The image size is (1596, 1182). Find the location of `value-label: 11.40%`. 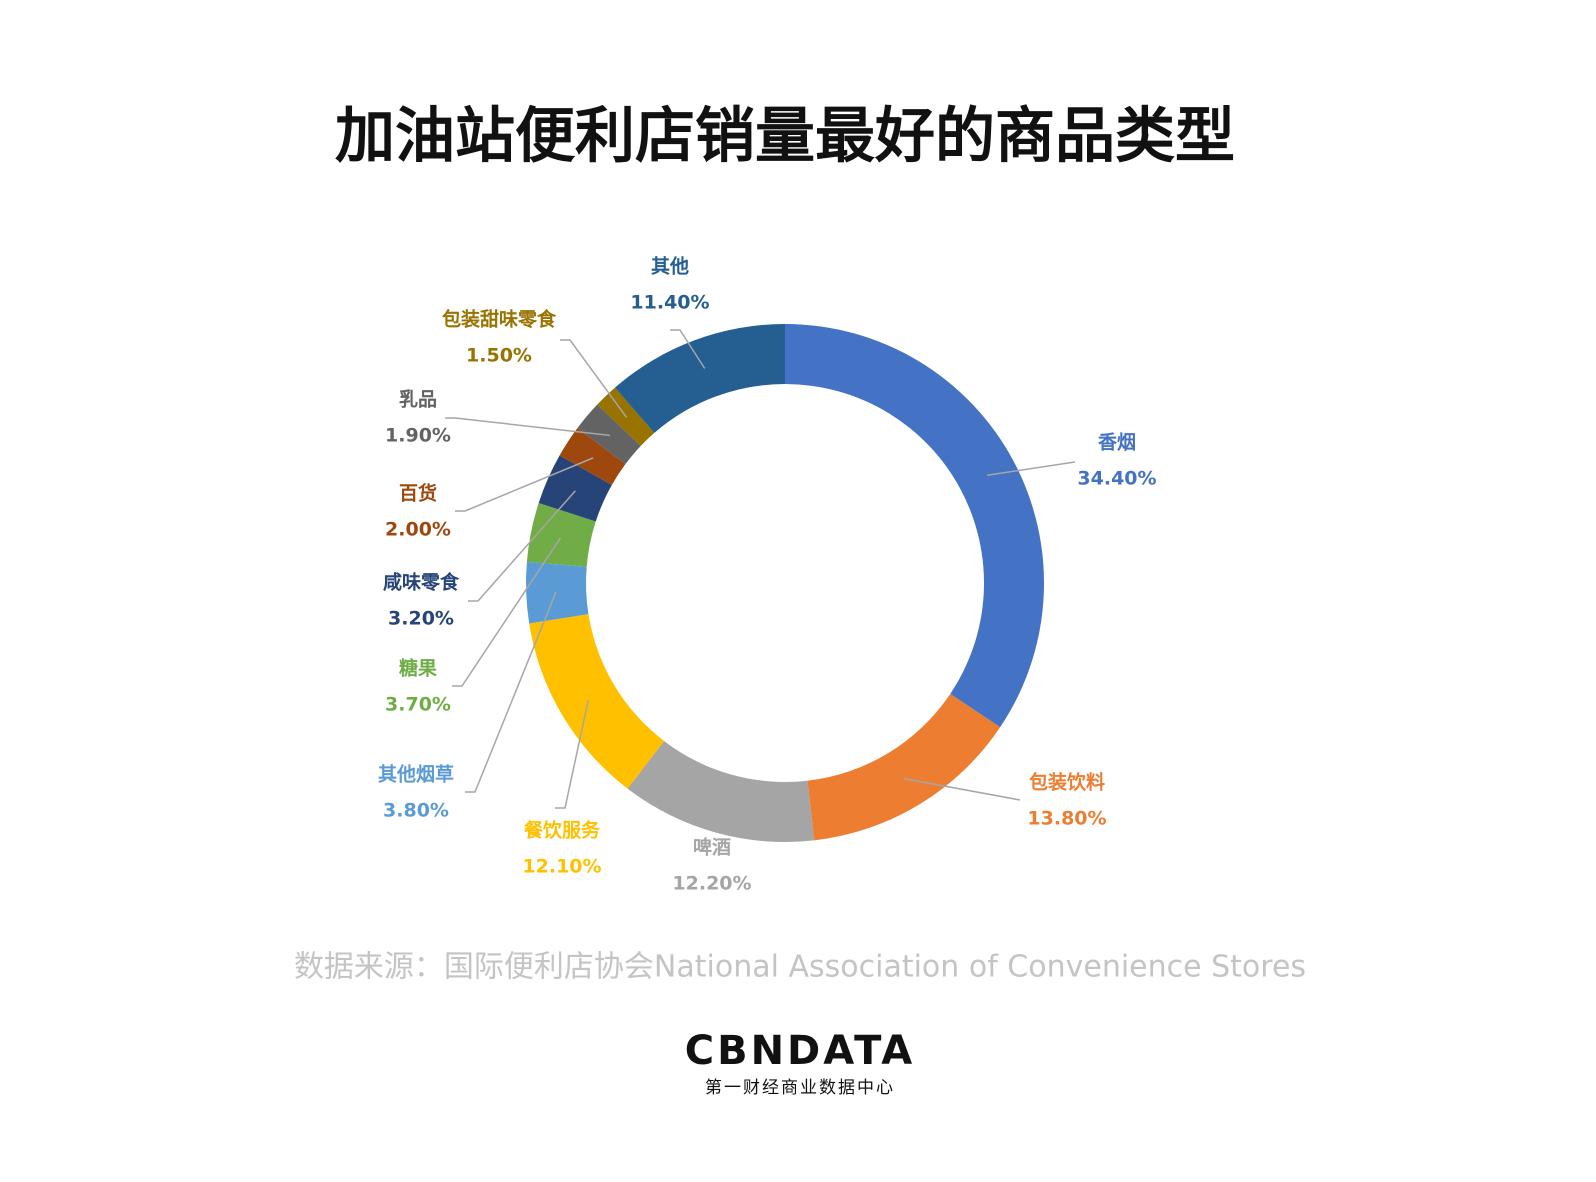

value-label: 11.40% is located at coordinates (669, 303).